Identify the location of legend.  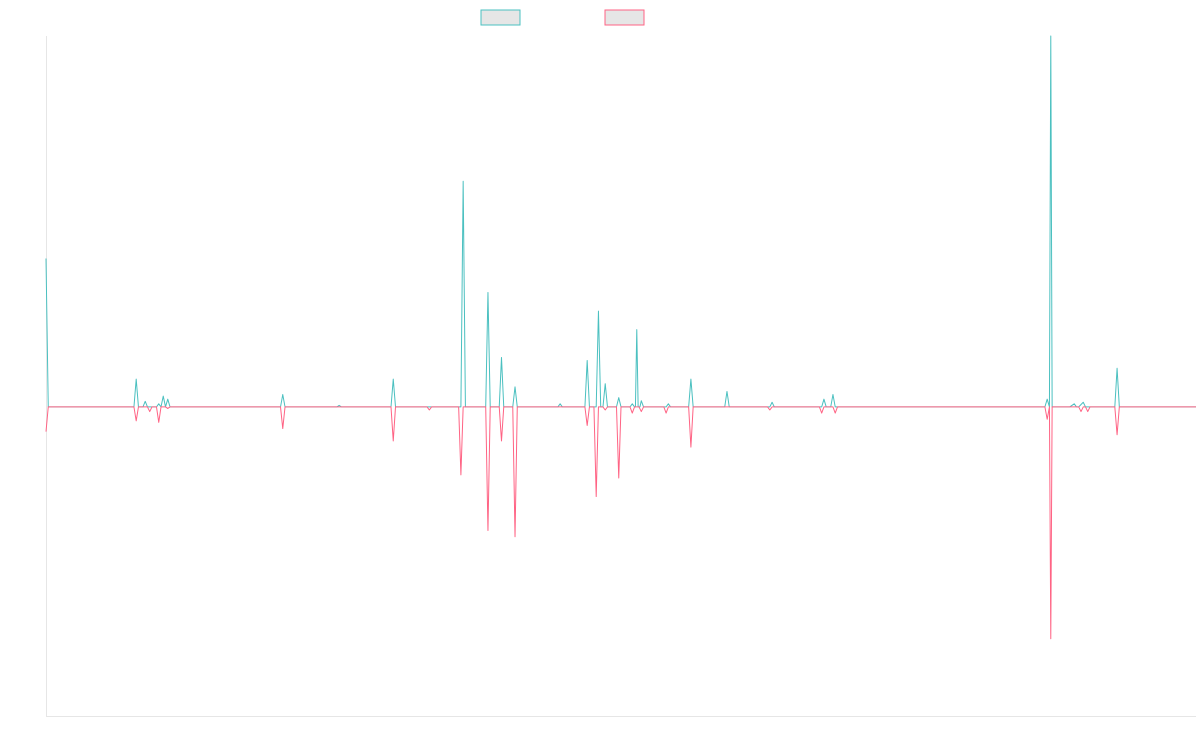
(562, 17).